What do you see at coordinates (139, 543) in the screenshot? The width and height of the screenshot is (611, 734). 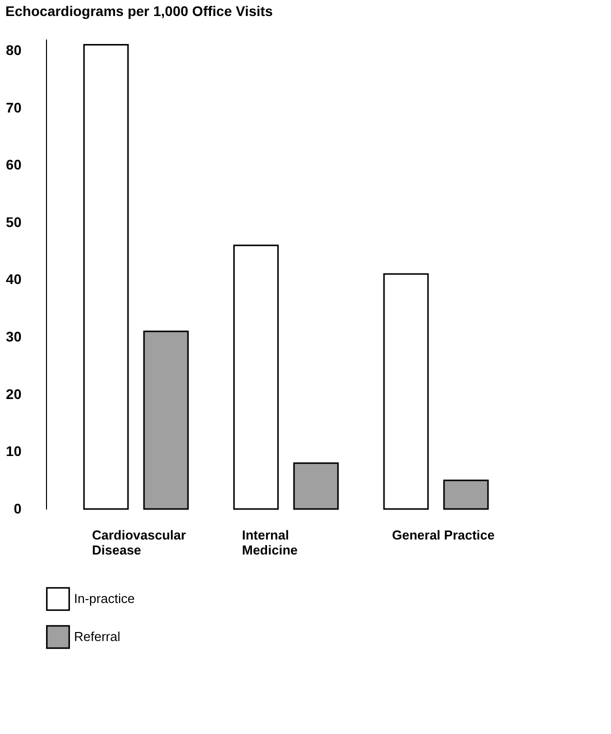 I see `x-tick-label: Cardiovascular Disease` at bounding box center [139, 543].